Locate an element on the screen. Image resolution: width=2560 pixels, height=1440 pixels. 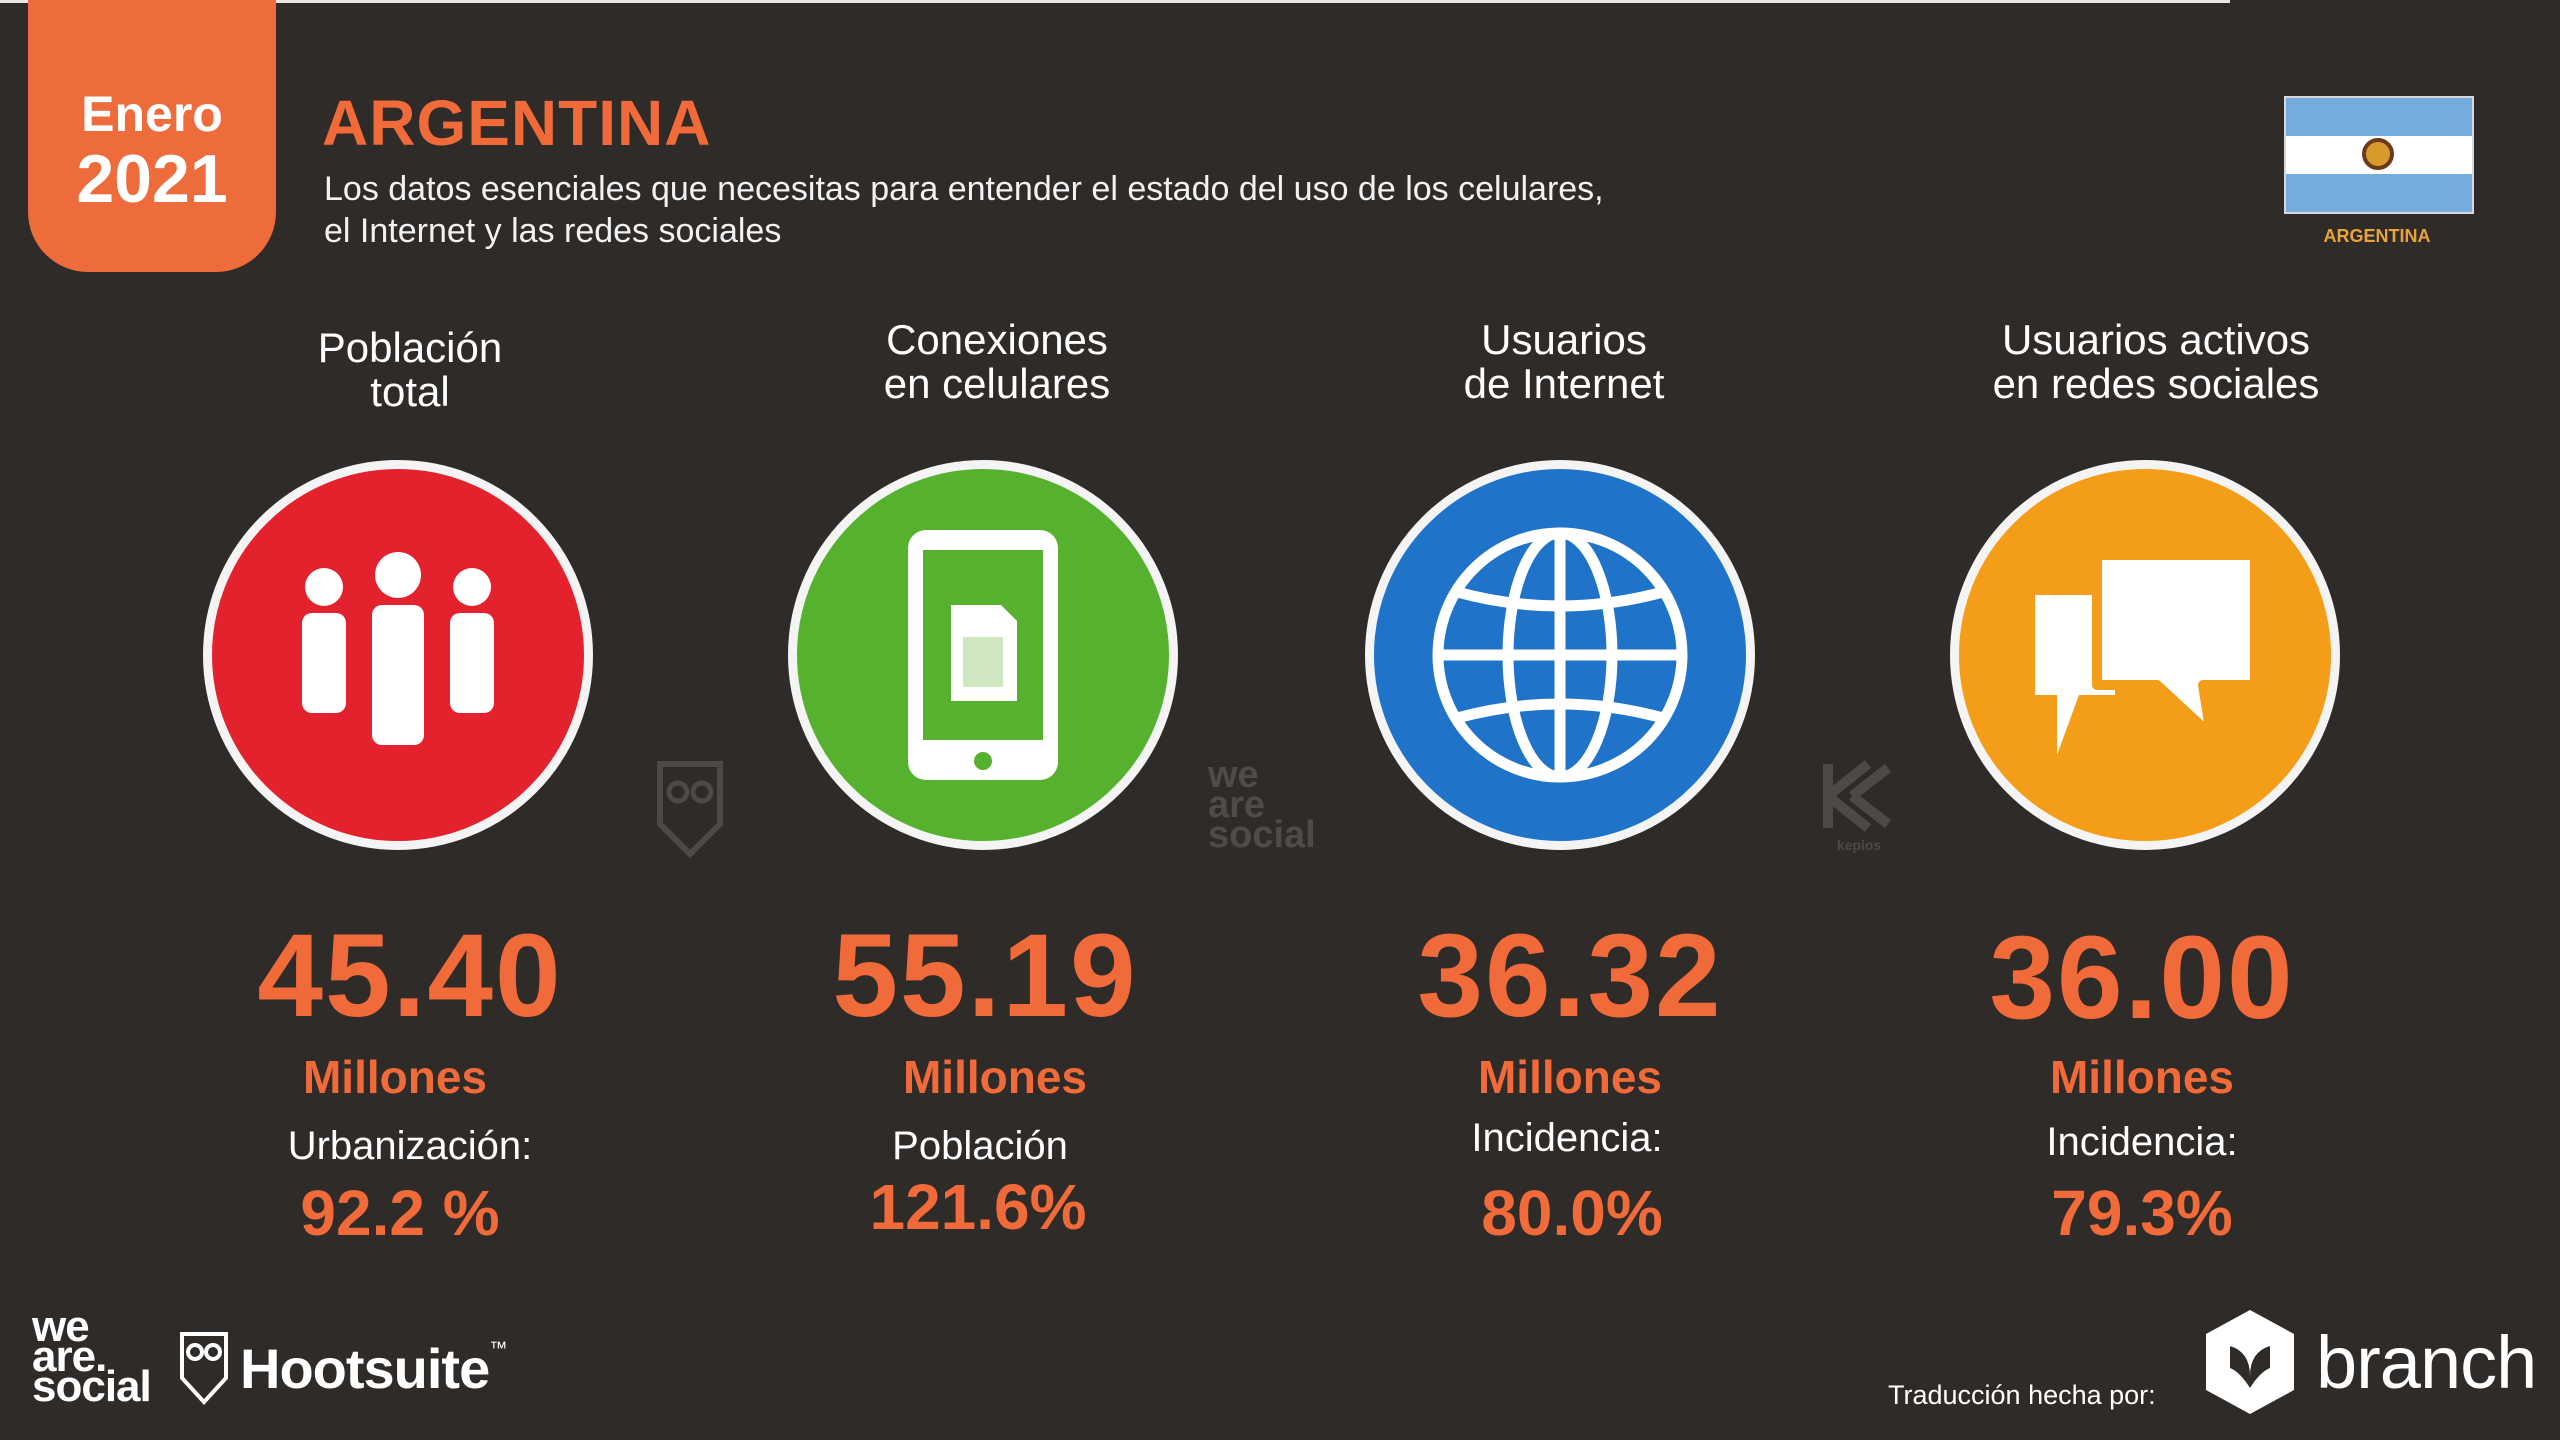
stat-titles-social: Usuarios activos en redes sociales is located at coordinates (2156, 362).